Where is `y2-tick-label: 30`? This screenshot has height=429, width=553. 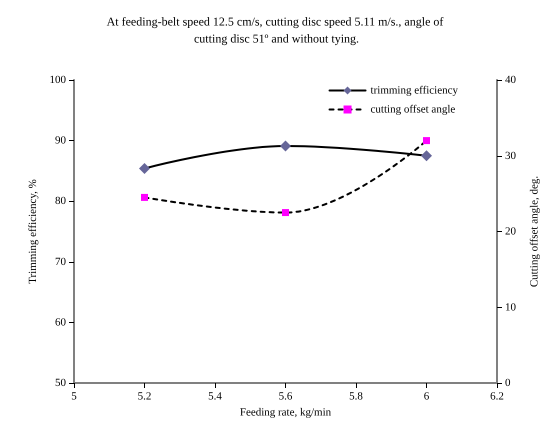
y2-tick-label: 30 is located at coordinates (510, 156).